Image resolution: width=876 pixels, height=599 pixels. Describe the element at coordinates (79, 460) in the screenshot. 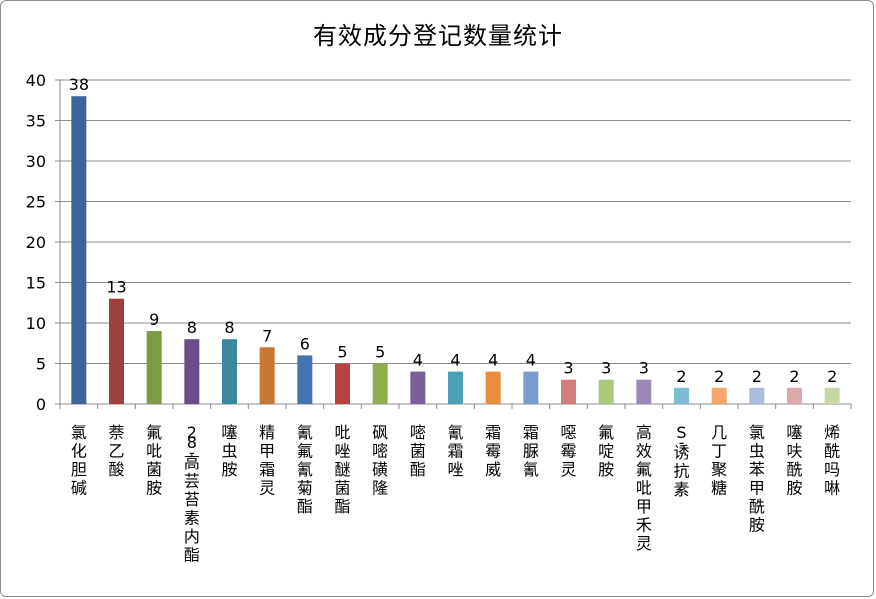

I see `x-tick-label: 氯化胆碱` at that location.